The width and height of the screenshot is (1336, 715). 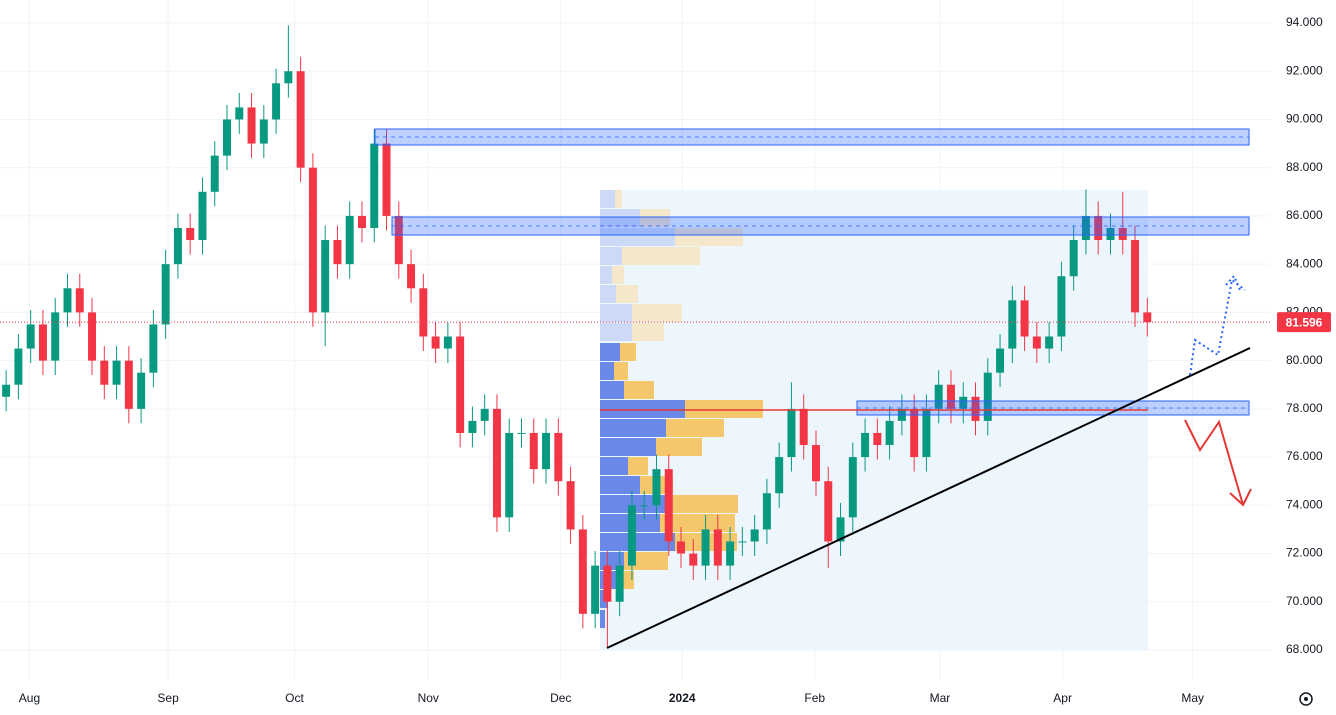 What do you see at coordinates (1304, 167) in the screenshot?
I see `y-tick-label: 88.000` at bounding box center [1304, 167].